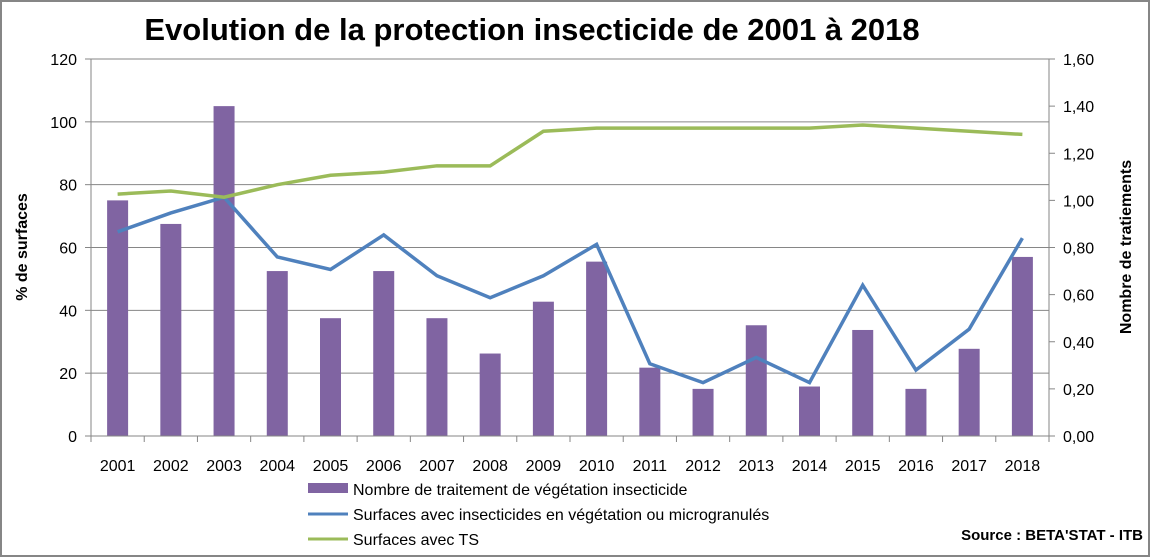  Describe the element at coordinates (1078, 343) in the screenshot. I see `right-tick-label: 0,40` at that location.